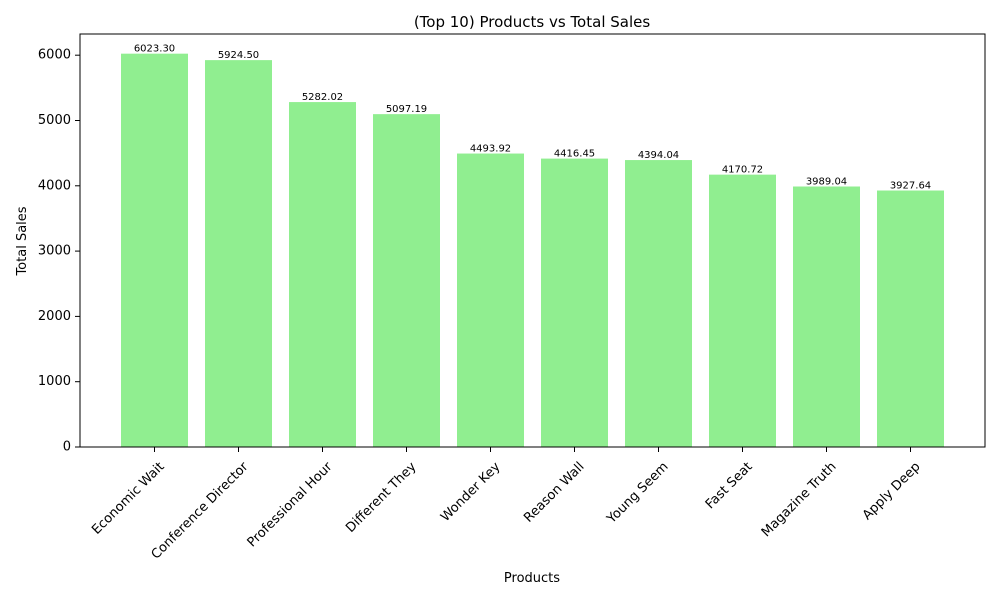 The height and width of the screenshot is (600, 1000). I want to click on y-tick-label: 6000, so click(54, 55).